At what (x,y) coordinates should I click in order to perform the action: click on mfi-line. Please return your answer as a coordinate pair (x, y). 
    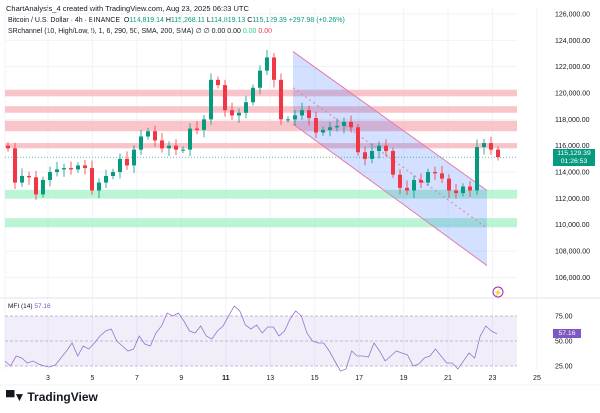
    Looking at the image, I should click on (251, 338).